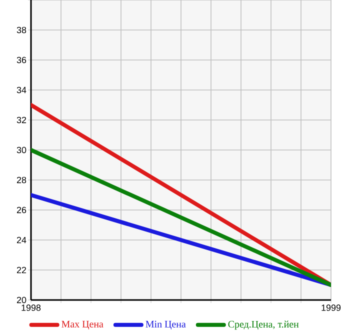  Describe the element at coordinates (21, 90) in the screenshot. I see `y-tick-label: 34` at that location.